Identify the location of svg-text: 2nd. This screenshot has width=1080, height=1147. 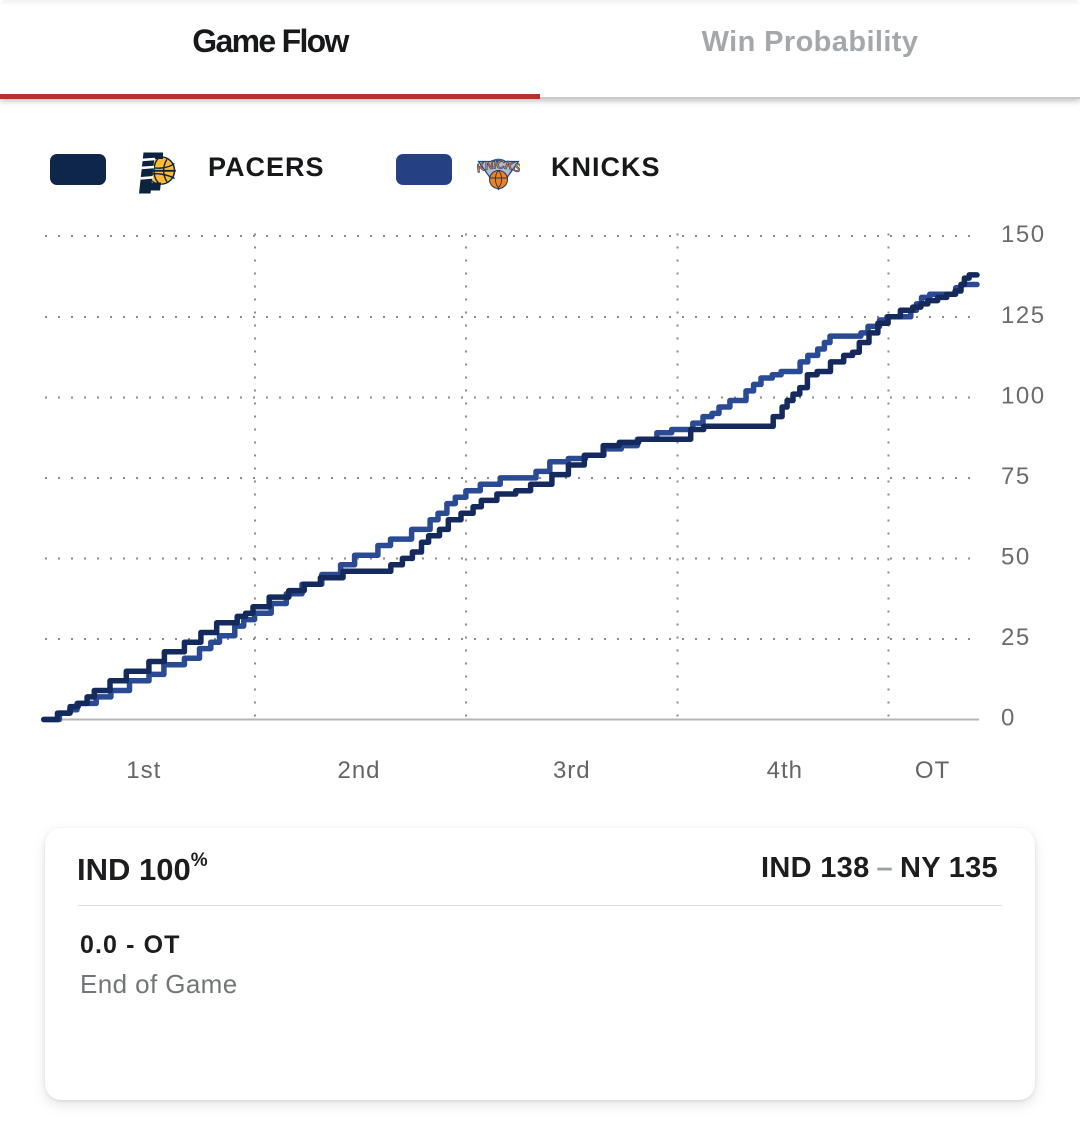
(358, 770).